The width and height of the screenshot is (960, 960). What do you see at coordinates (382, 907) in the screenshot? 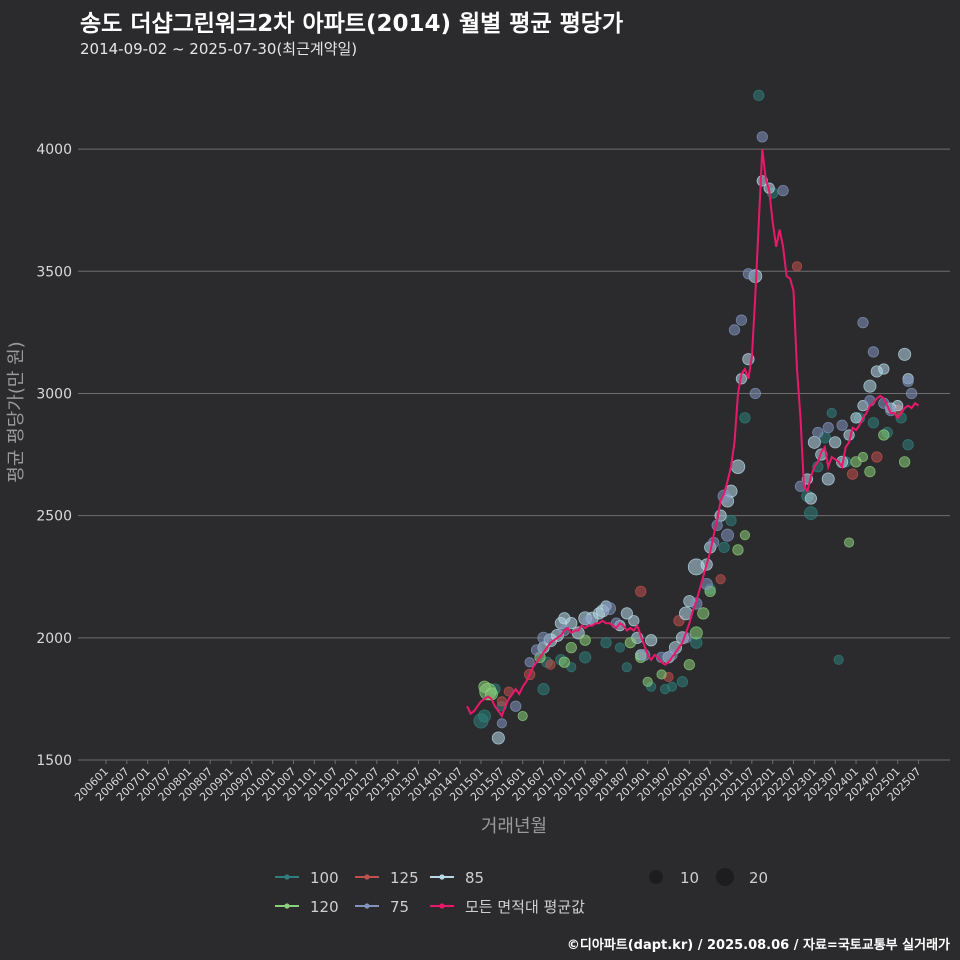
I see `legend-item: 75` at bounding box center [382, 907].